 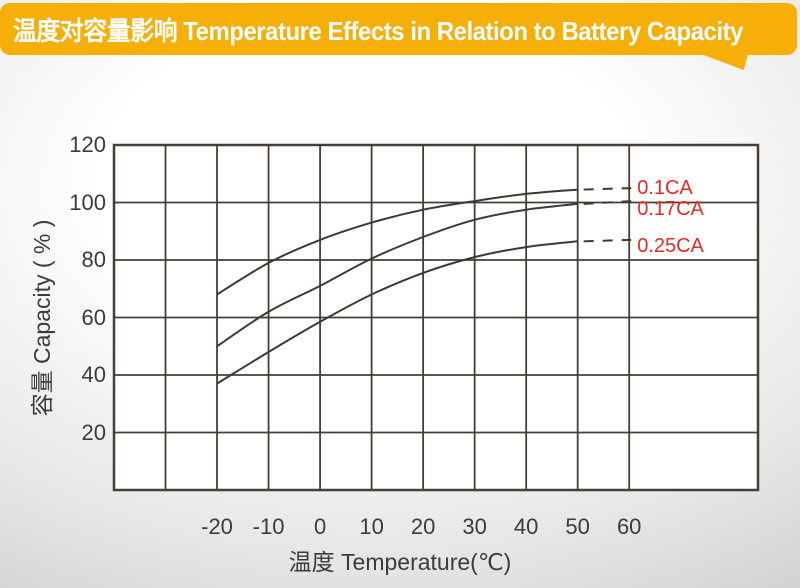 I want to click on x-tick--20: -20, so click(x=217, y=526).